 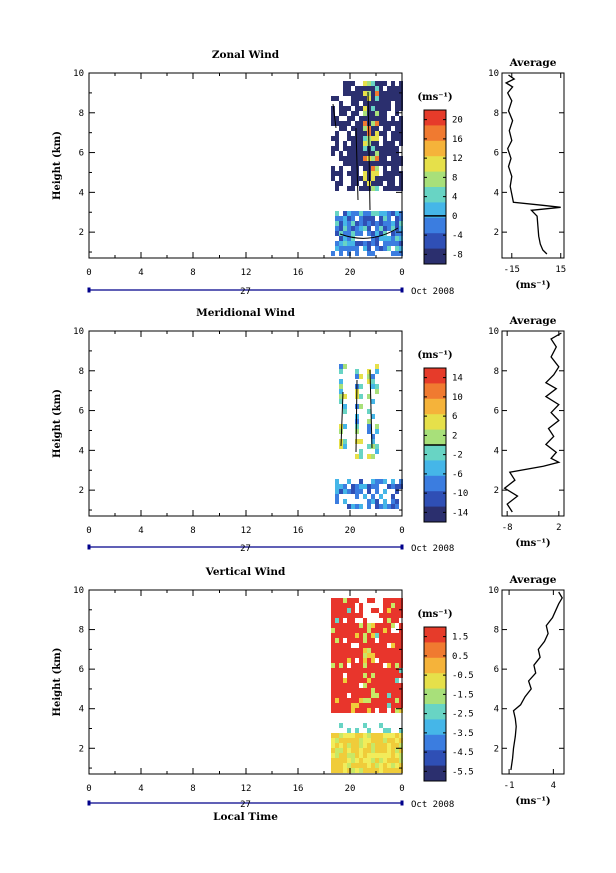 What do you see at coordinates (457, 236) in the screenshot?
I see `colorbar-tick-label: -4` at bounding box center [457, 236].